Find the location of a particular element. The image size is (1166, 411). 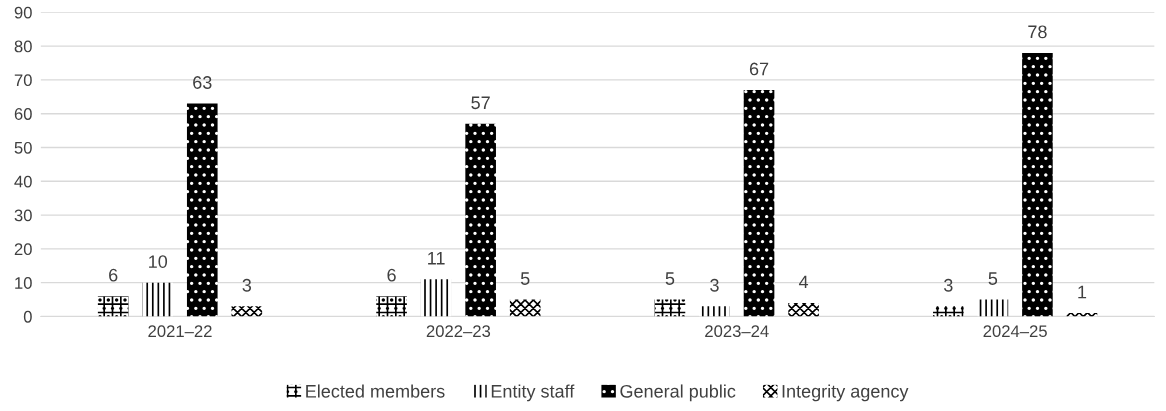

y-tick-label: 50 is located at coordinates (23, 147).